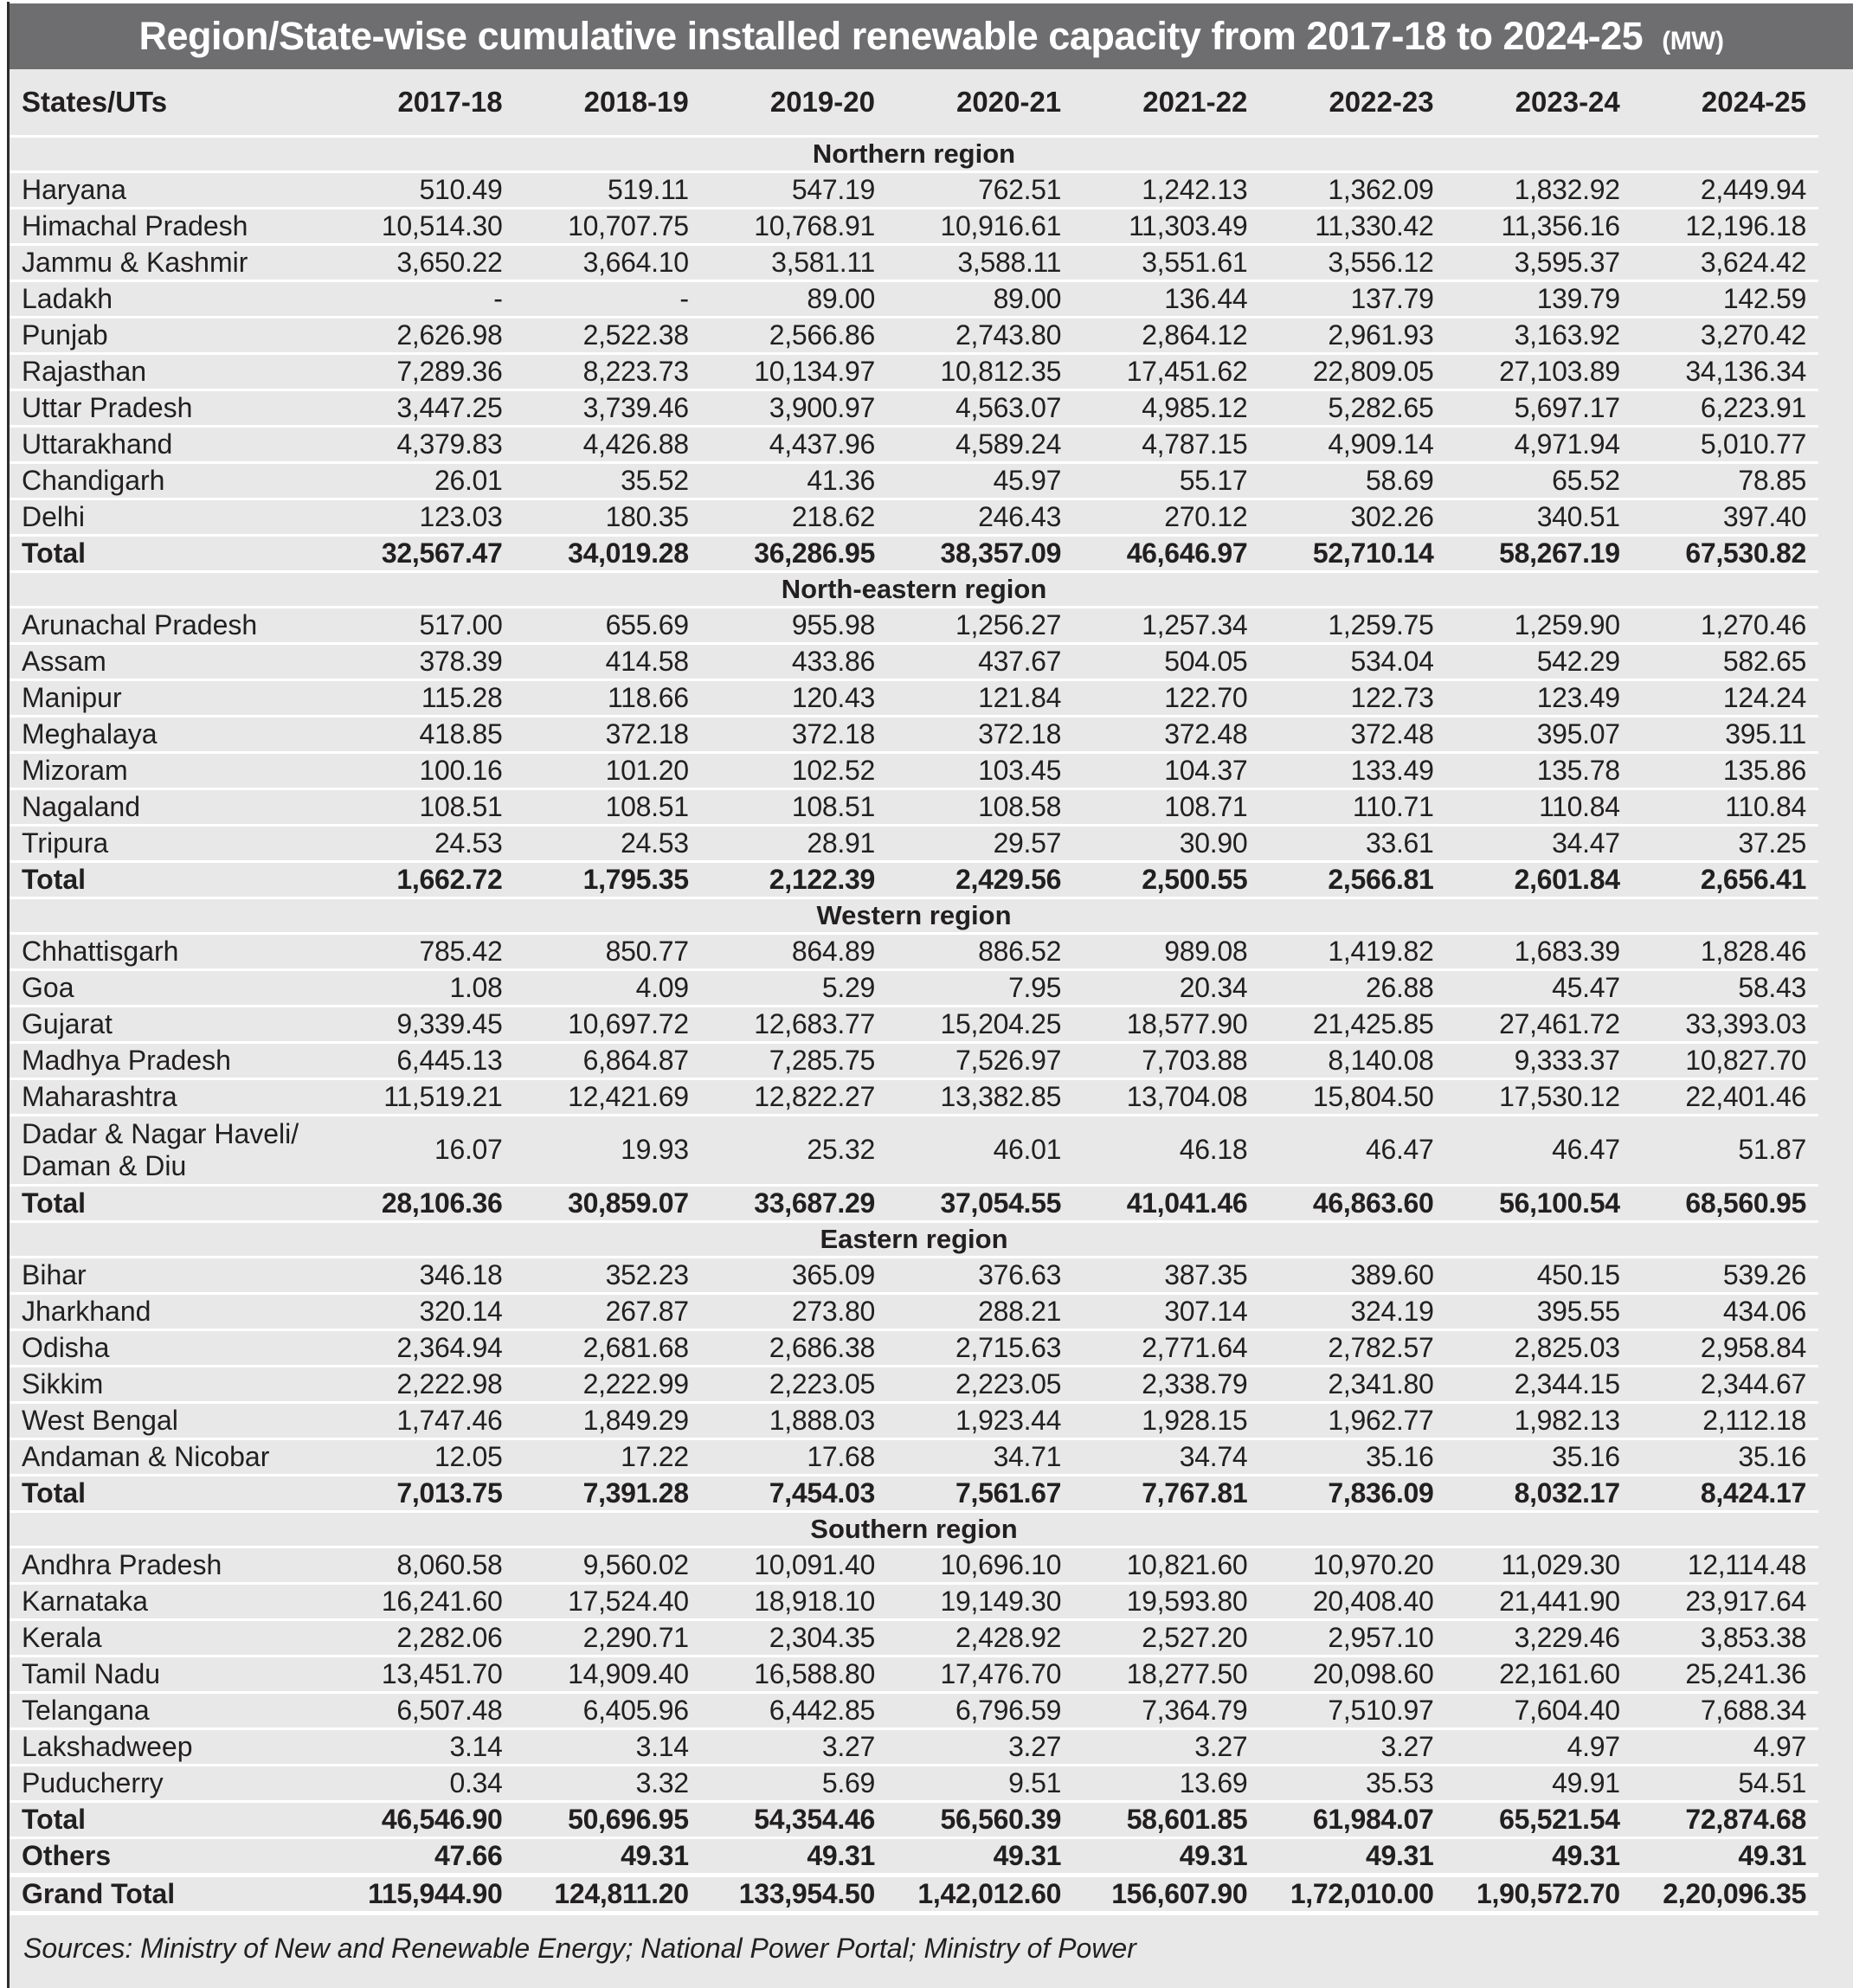 The width and height of the screenshot is (1853, 1988). Describe the element at coordinates (135, 262) in the screenshot. I see `state-cell: Jammu & Kashmir` at that location.